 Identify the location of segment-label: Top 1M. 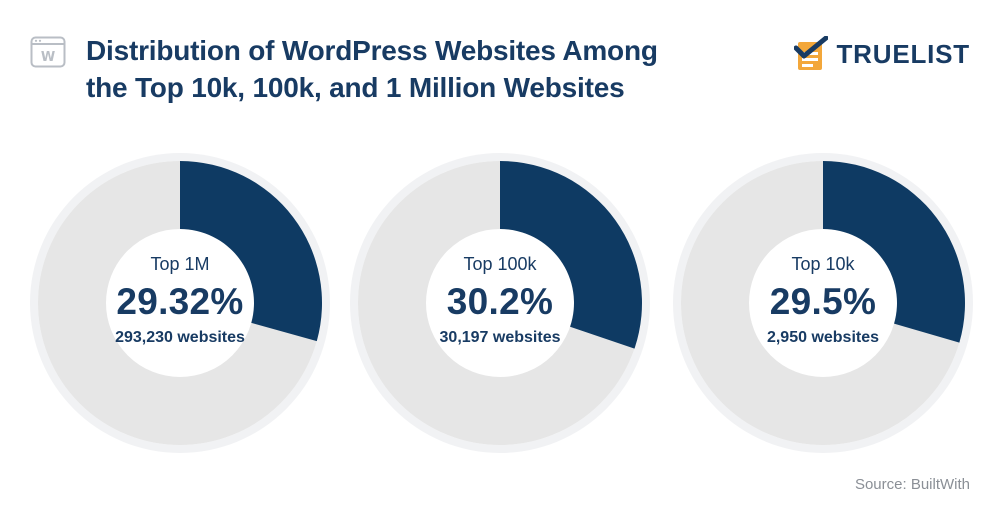
(180, 264).